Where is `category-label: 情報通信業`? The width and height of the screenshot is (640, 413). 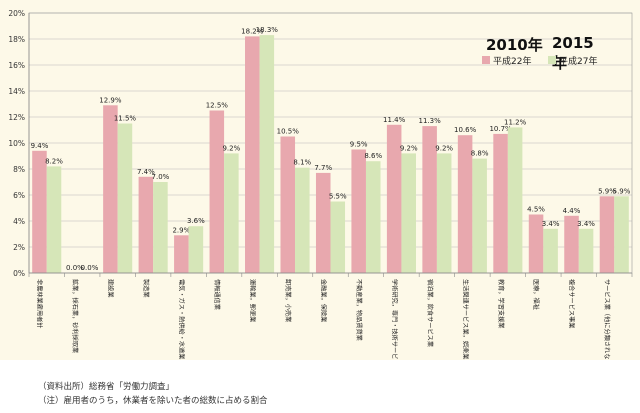 category-label: 情報通信業 is located at coordinates (217, 294).